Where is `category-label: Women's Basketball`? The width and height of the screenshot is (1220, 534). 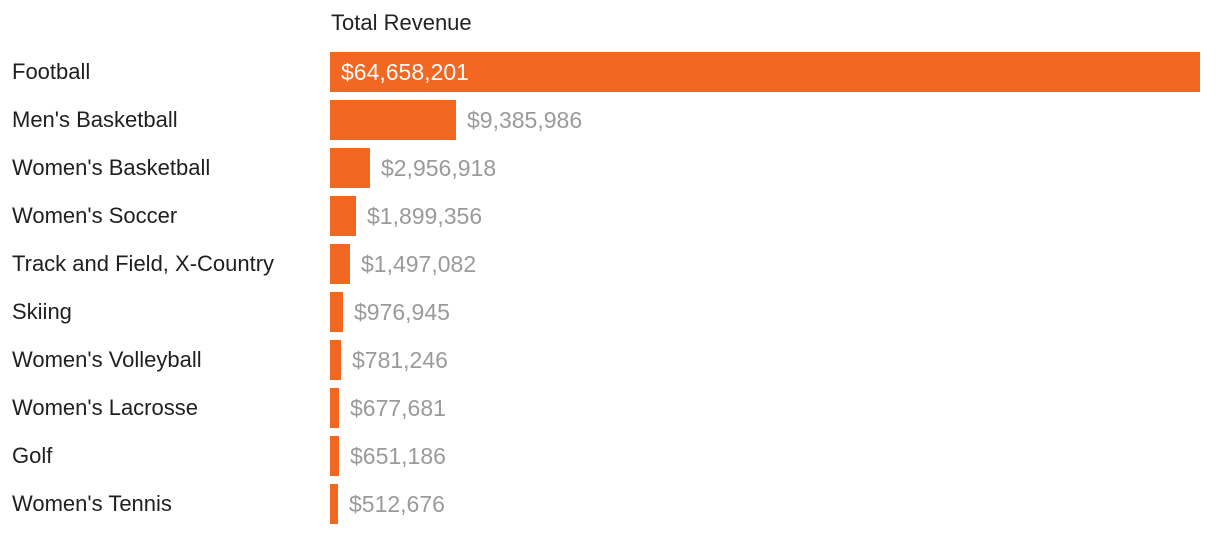 category-label: Women's Basketball is located at coordinates (111, 167).